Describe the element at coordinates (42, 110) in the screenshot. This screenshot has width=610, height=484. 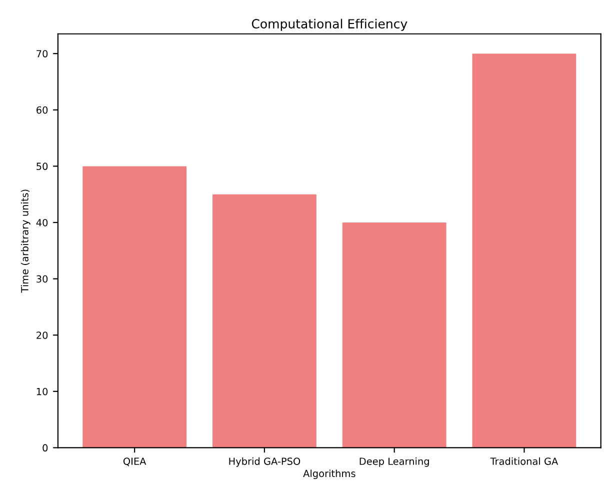
I see `y-tick-label: 60` at that location.